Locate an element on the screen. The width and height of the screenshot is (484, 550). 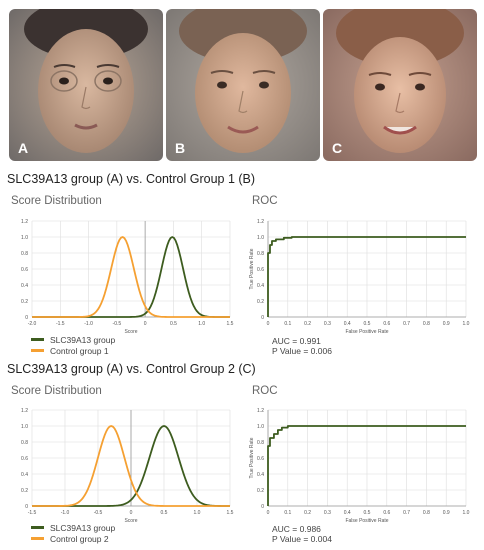
face-label: A is located at coordinates (23, 148).